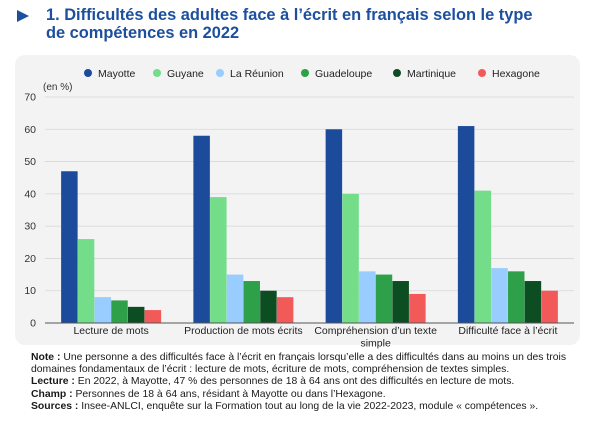 The width and height of the screenshot is (590, 440). Describe the element at coordinates (185, 74) in the screenshot. I see `legend-label: Guyane` at that location.